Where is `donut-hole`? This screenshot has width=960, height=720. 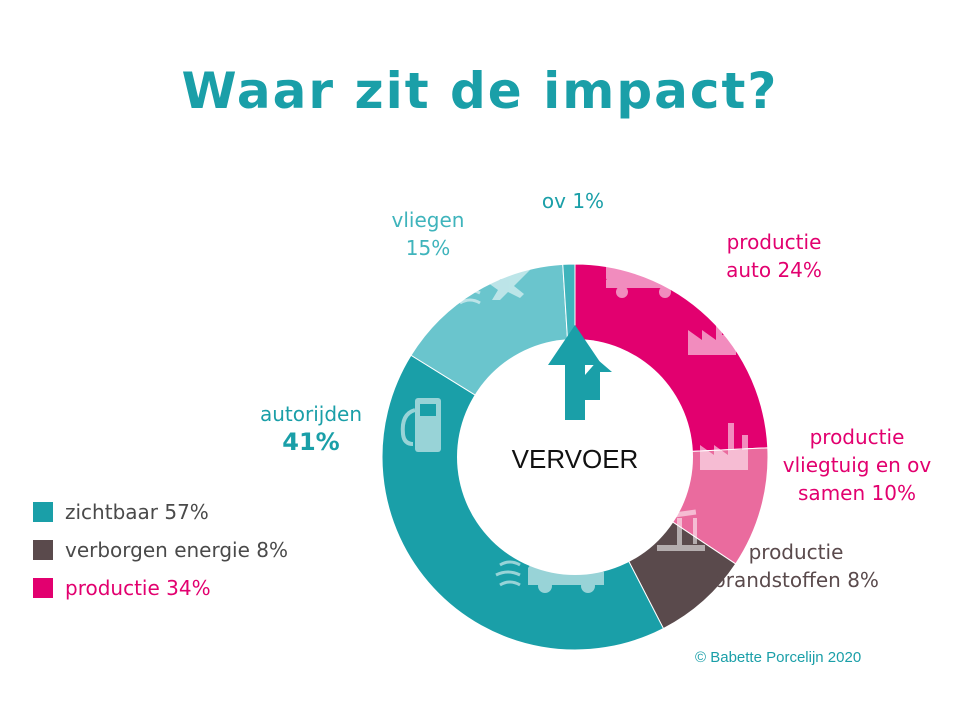 donut-hole is located at coordinates (575, 457).